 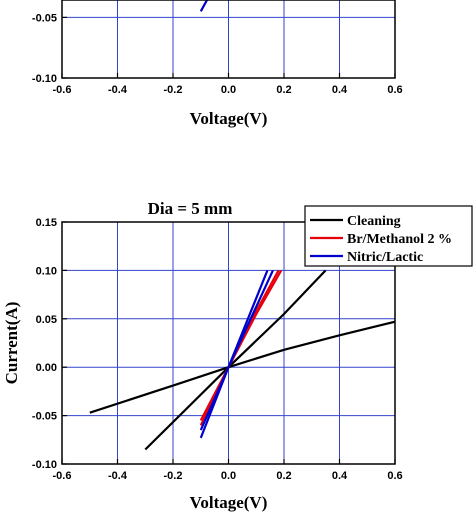 I want to click on y-axis-title: Current(A), so click(x=11, y=343).